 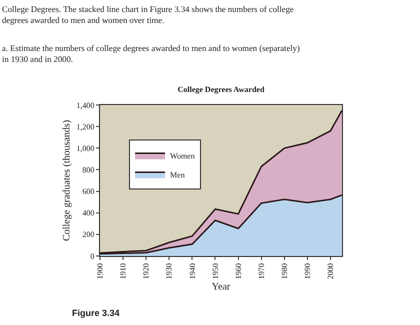 I want to click on x-tick-label: 1900, so click(x=100, y=271).